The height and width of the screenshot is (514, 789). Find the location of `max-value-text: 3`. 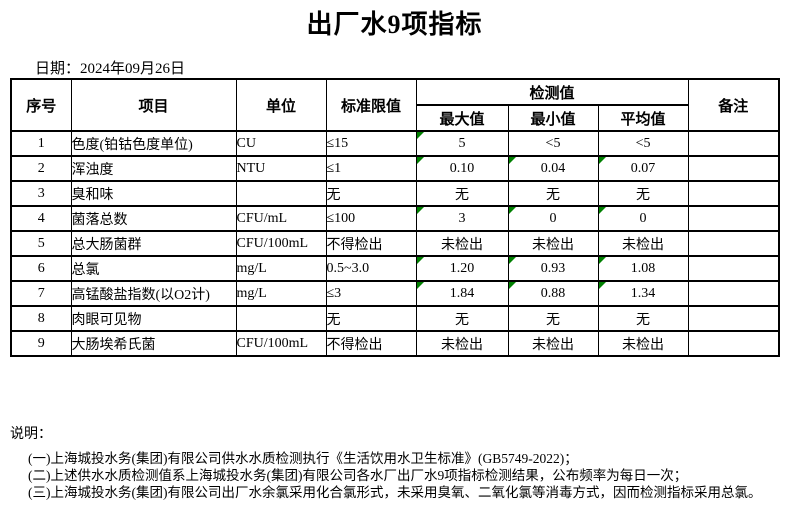

max-value-text: 3 is located at coordinates (462, 218).